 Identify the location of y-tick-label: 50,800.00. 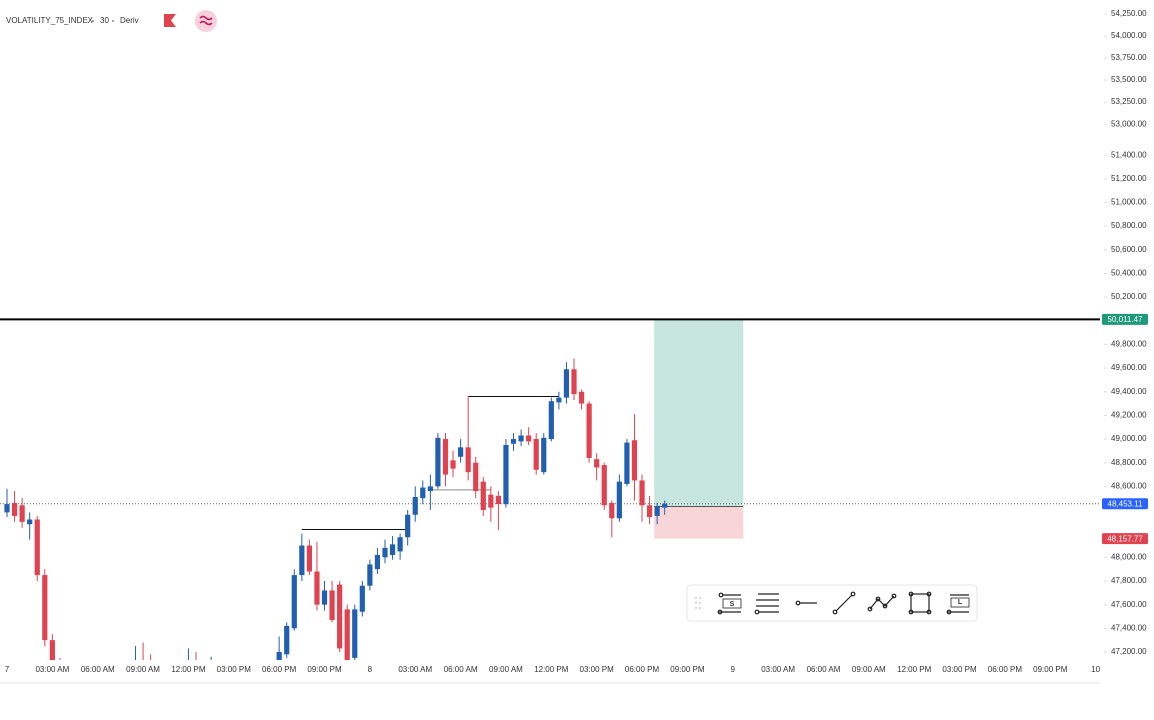
(1129, 225).